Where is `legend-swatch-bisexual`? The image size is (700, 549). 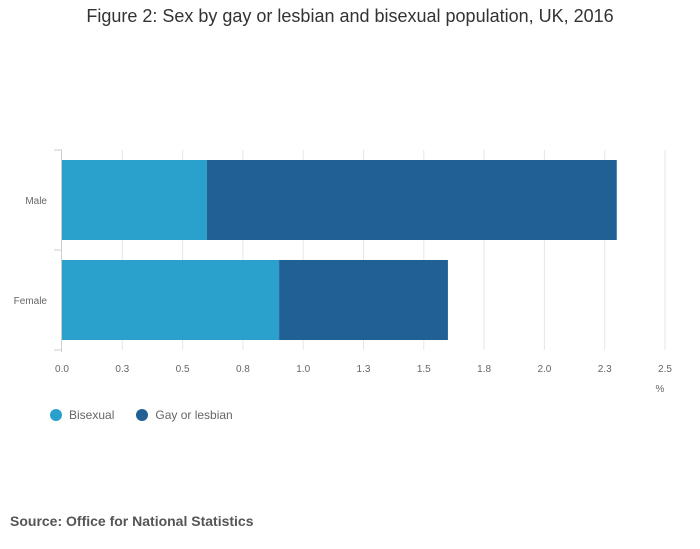
legend-swatch-bisexual is located at coordinates (56, 415).